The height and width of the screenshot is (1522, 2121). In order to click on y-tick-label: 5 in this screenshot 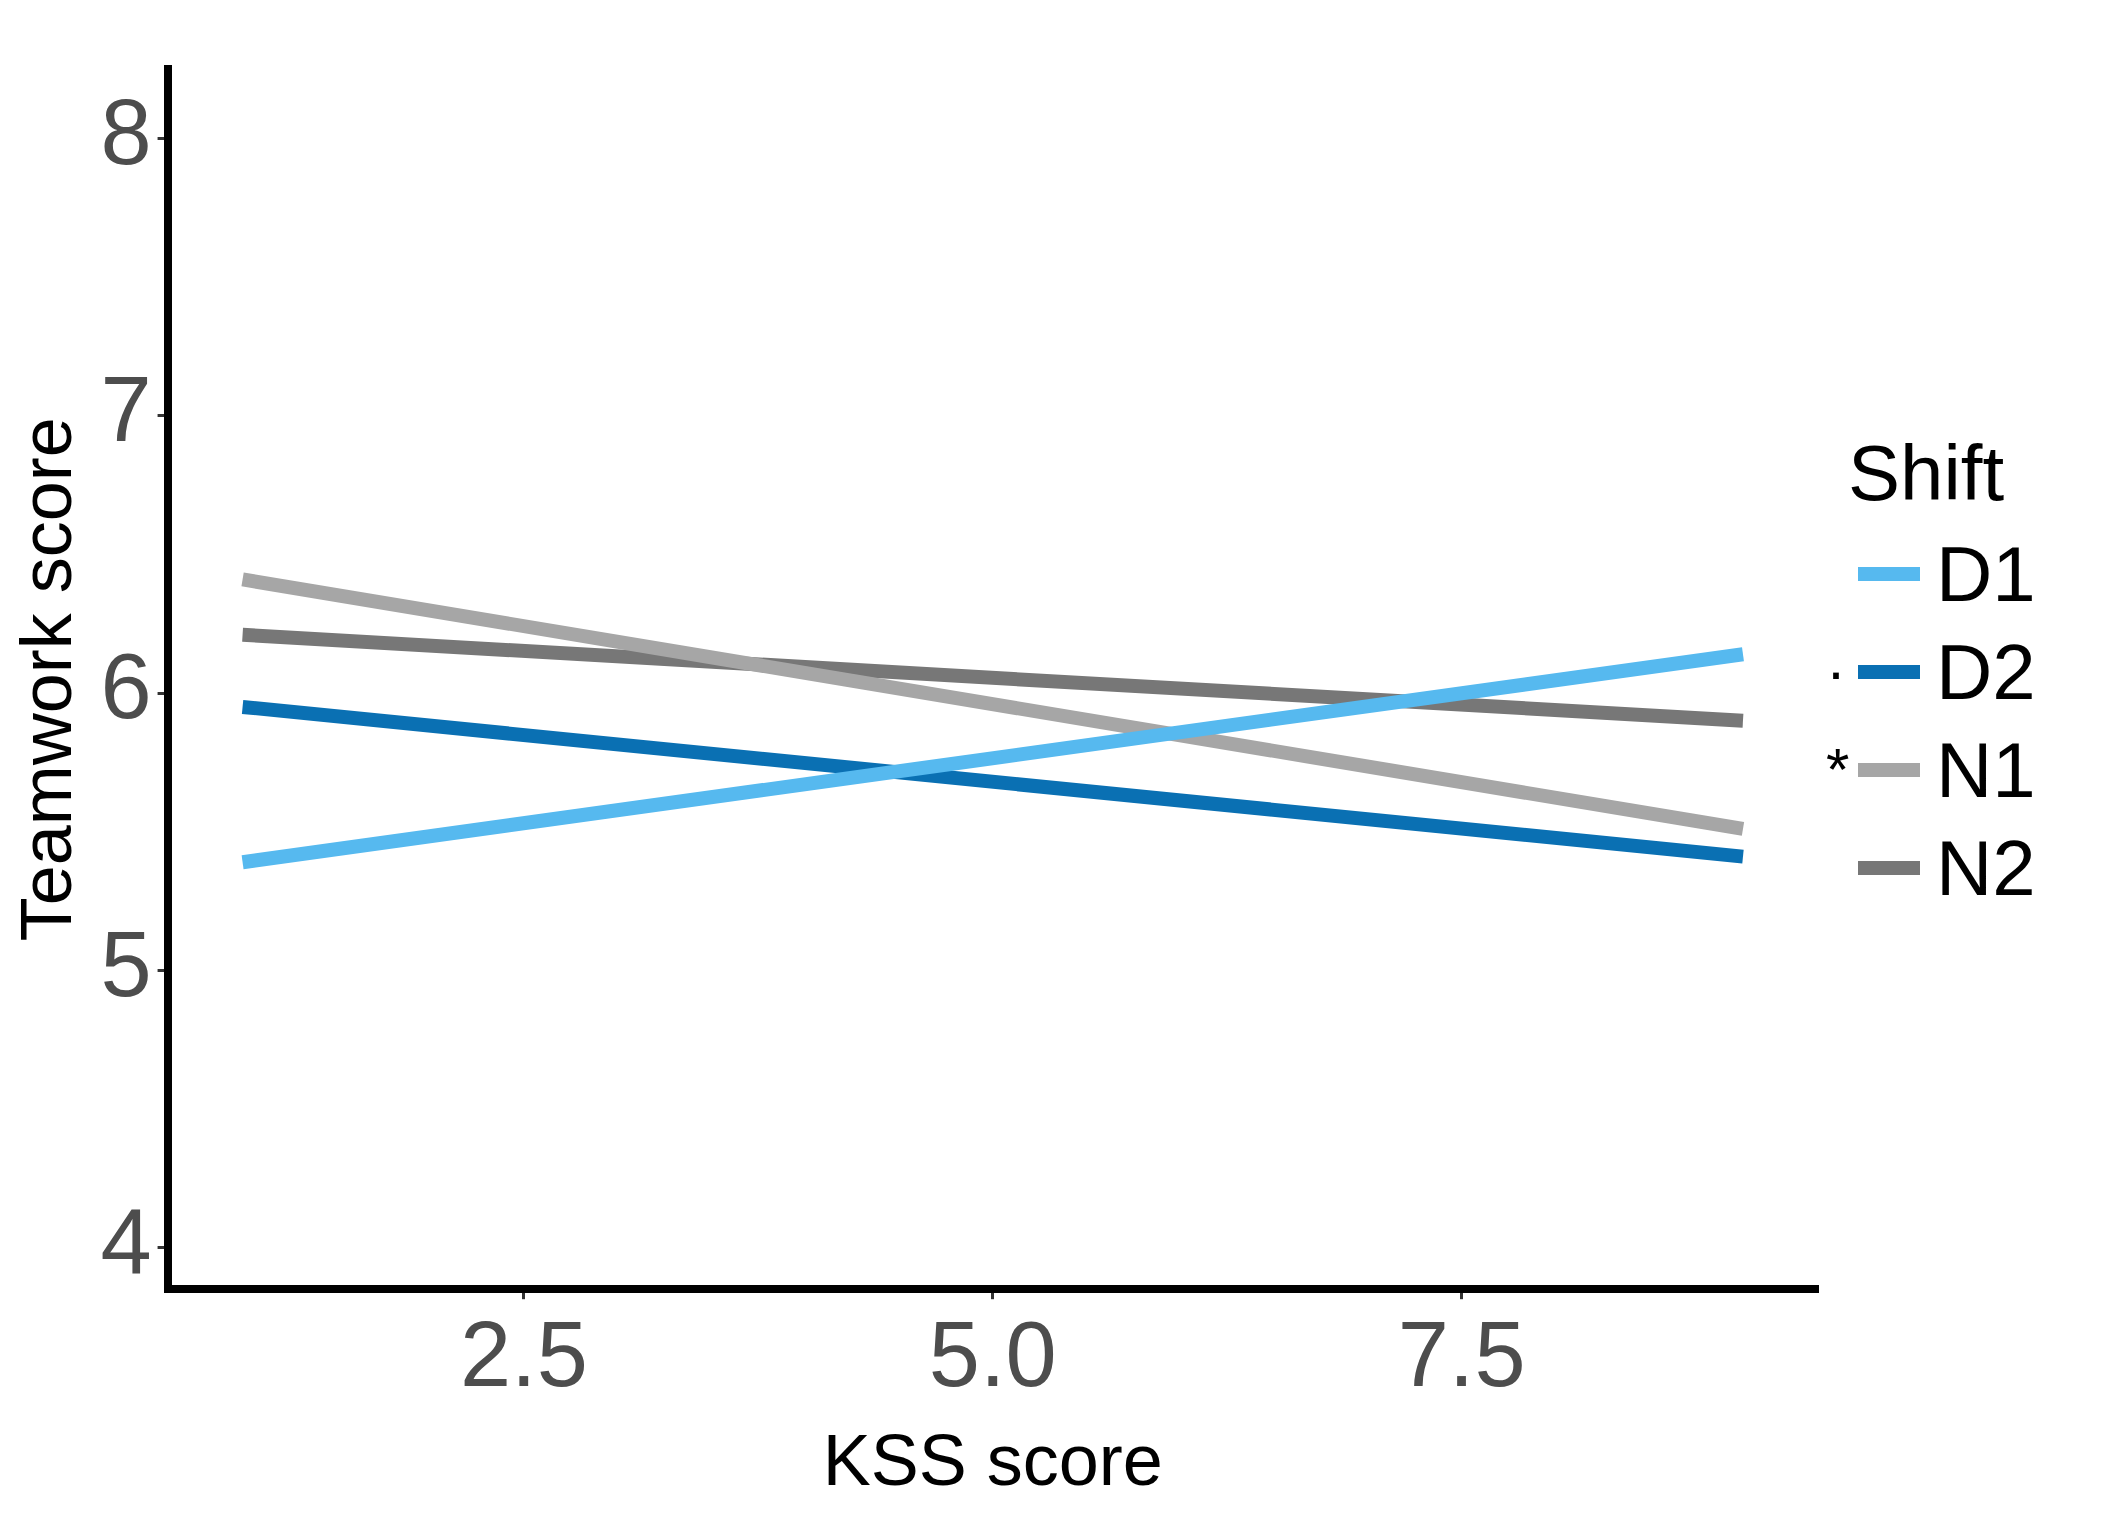, I will do `click(126, 963)`.